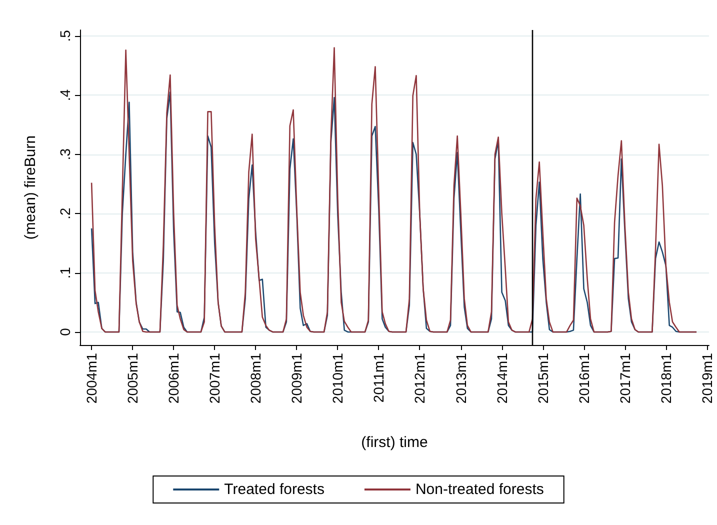 Image resolution: width=717 pixels, height=525 pixels. Describe the element at coordinates (174, 378) in the screenshot. I see `x-tick-label: 2006m1` at that location.